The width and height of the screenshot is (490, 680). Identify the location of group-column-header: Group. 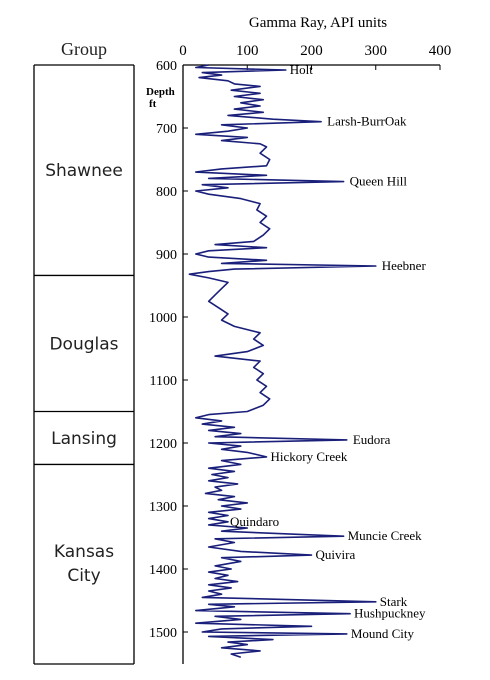
(84, 49).